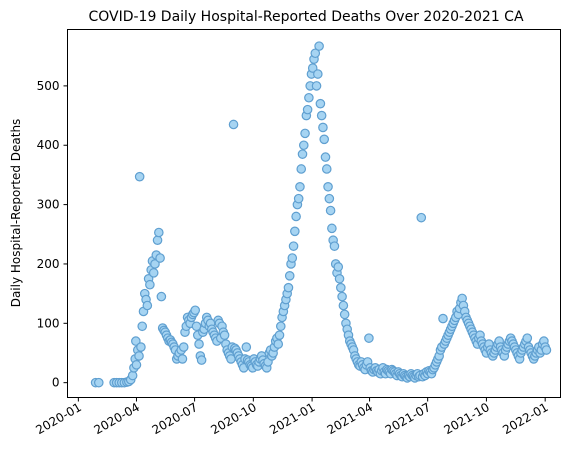 Image resolution: width=583 pixels, height=460 pixels. What do you see at coordinates (525, 418) in the screenshot?
I see `x-tick-label: 2022-01` at bounding box center [525, 418].